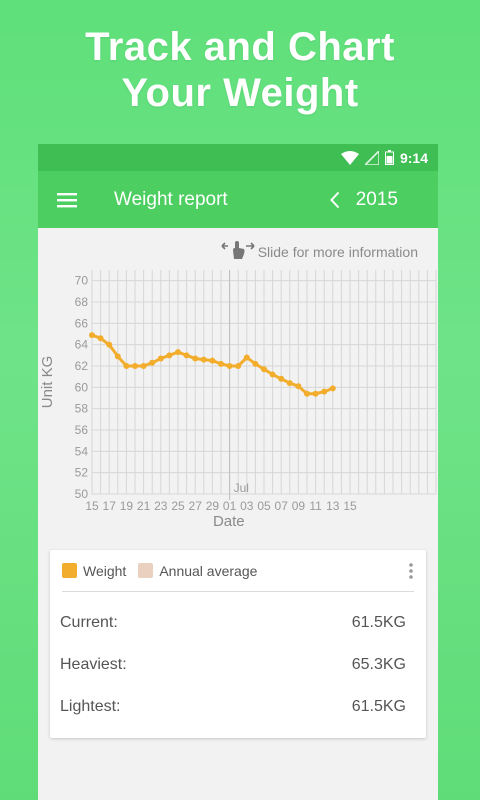 This screenshot has height=800, width=480. Describe the element at coordinates (90, 706) in the screenshot. I see `stat-lightest-label: Lightest:` at that location.